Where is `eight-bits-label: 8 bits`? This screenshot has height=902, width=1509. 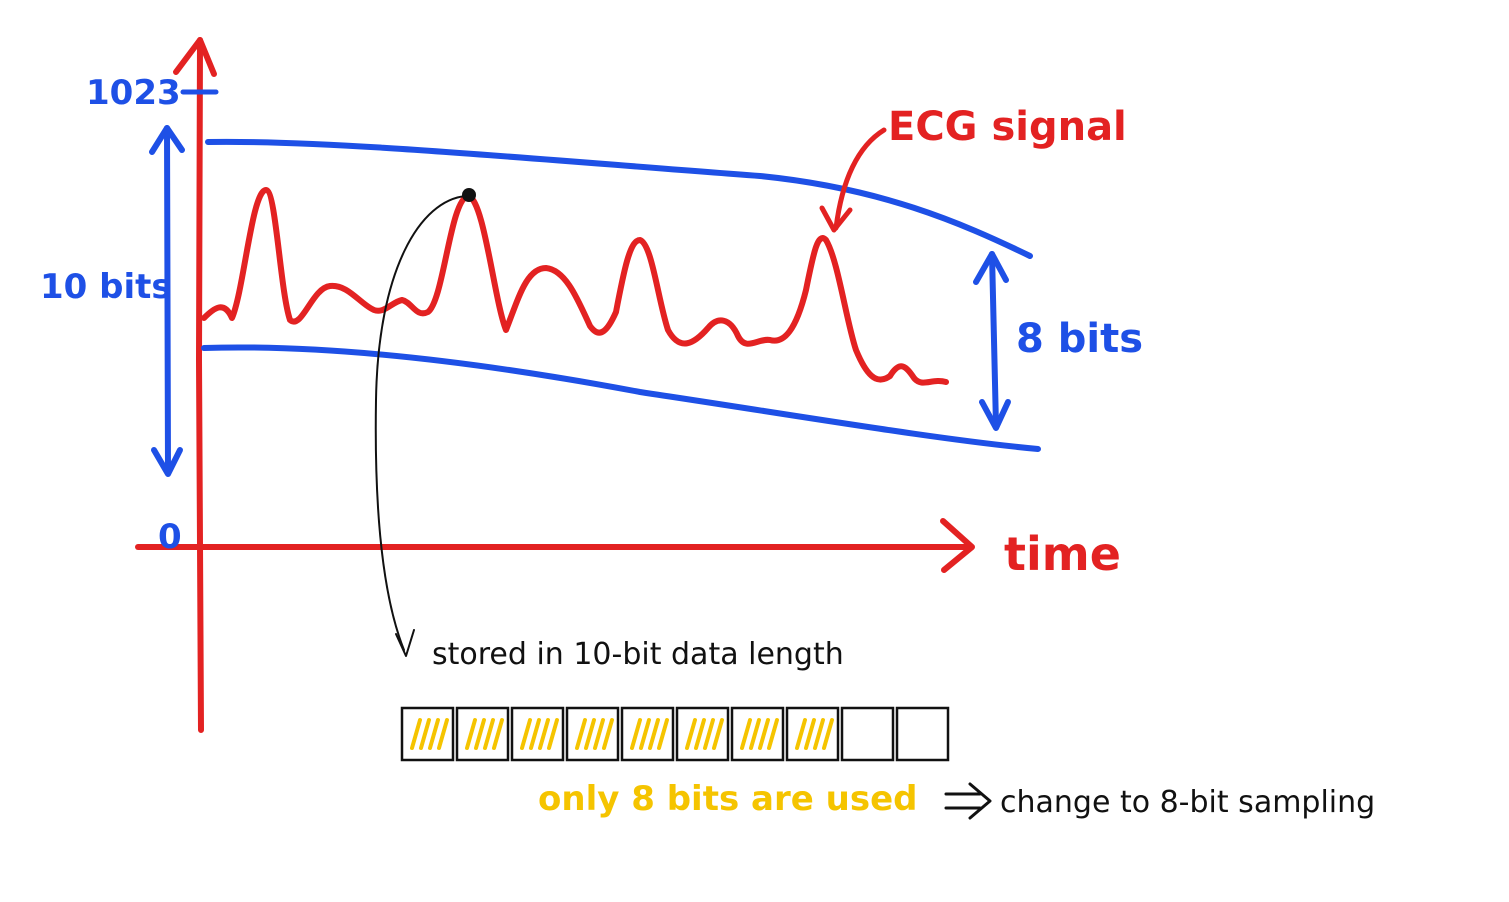 eight-bits-label: 8 bits is located at coordinates (1079, 339).